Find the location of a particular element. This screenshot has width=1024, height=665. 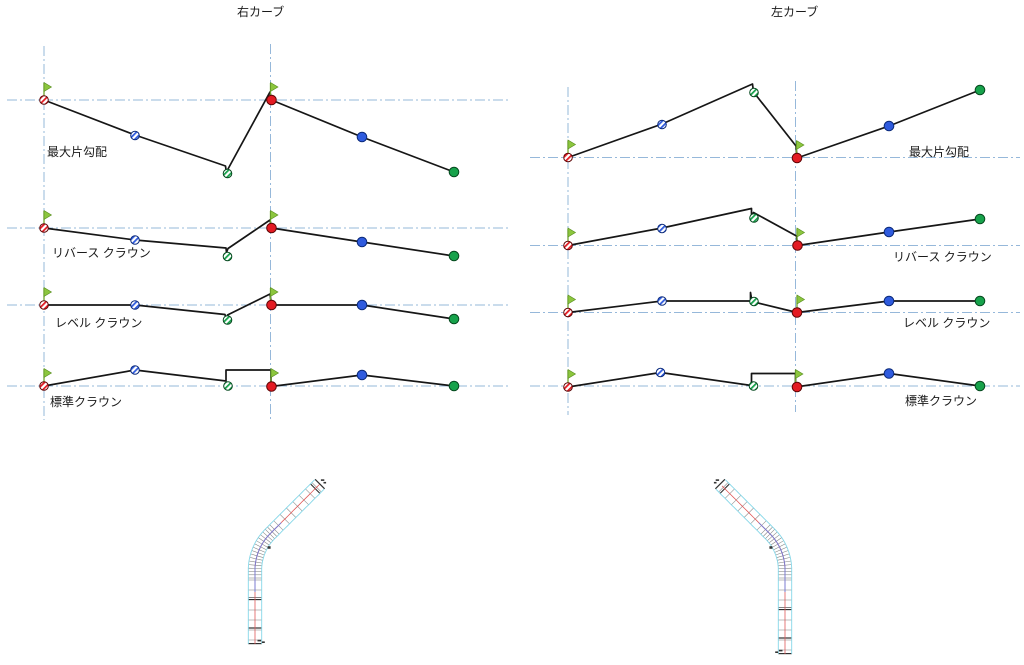

row-label-level-crown-left-curve: レベル クラウン is located at coordinates (947, 323).